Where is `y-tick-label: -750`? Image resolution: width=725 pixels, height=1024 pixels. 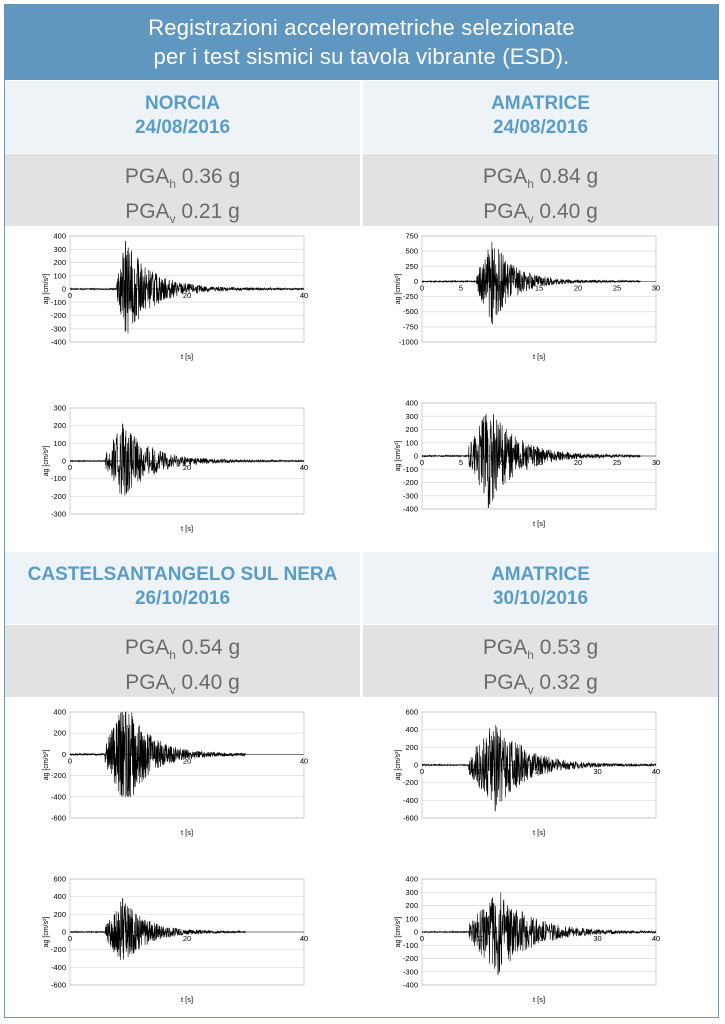 y-tick-label: -750 is located at coordinates (410, 326).